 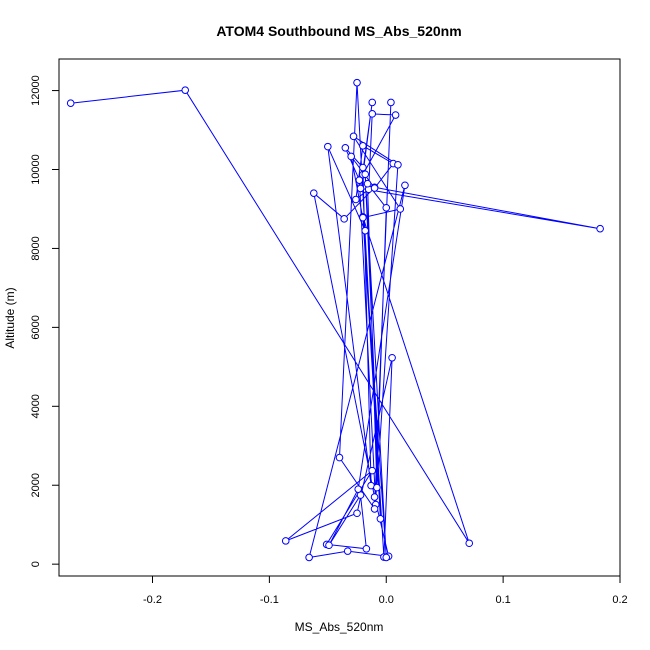 What do you see at coordinates (338, 31) in the screenshot?
I see `chart-title: ATOM4 Southbound MS_Abs_520nm` at bounding box center [338, 31].